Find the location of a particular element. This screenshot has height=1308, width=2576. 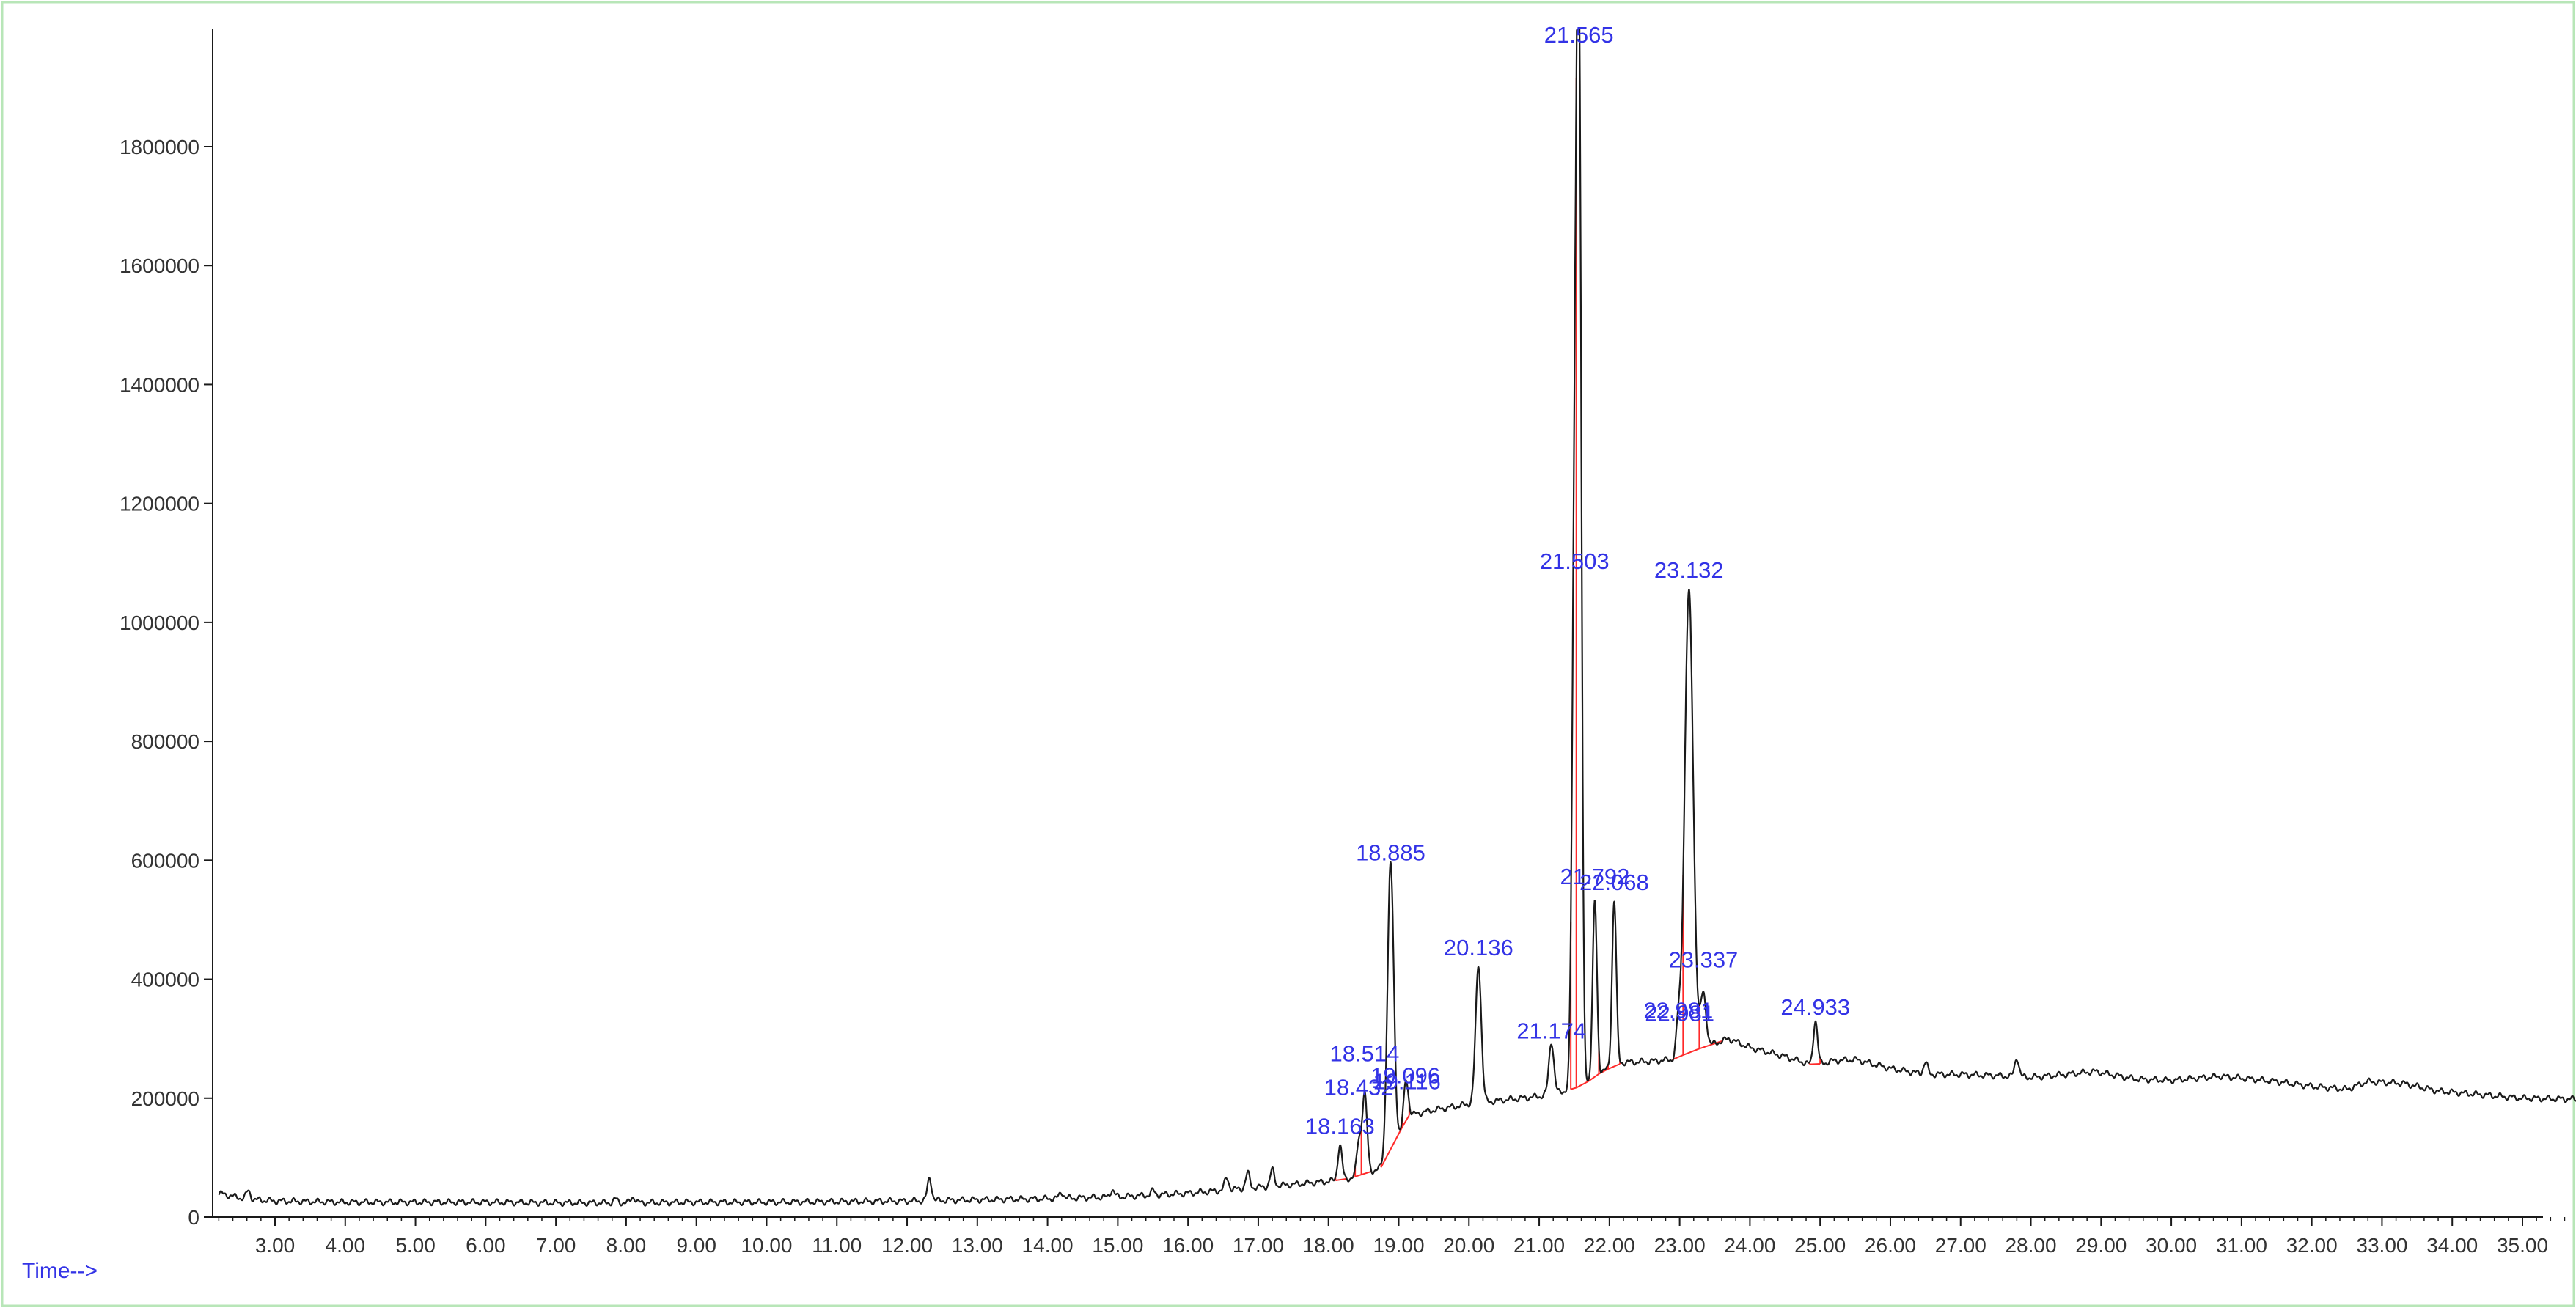

peak-label: 18.885 is located at coordinates (1391, 852).